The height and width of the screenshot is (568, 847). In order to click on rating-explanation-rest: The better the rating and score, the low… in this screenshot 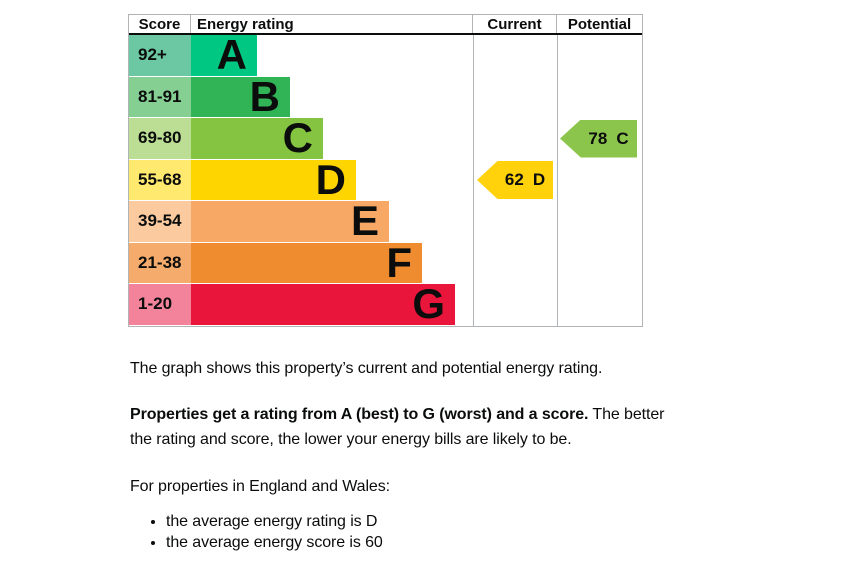, I will do `click(397, 427)`.